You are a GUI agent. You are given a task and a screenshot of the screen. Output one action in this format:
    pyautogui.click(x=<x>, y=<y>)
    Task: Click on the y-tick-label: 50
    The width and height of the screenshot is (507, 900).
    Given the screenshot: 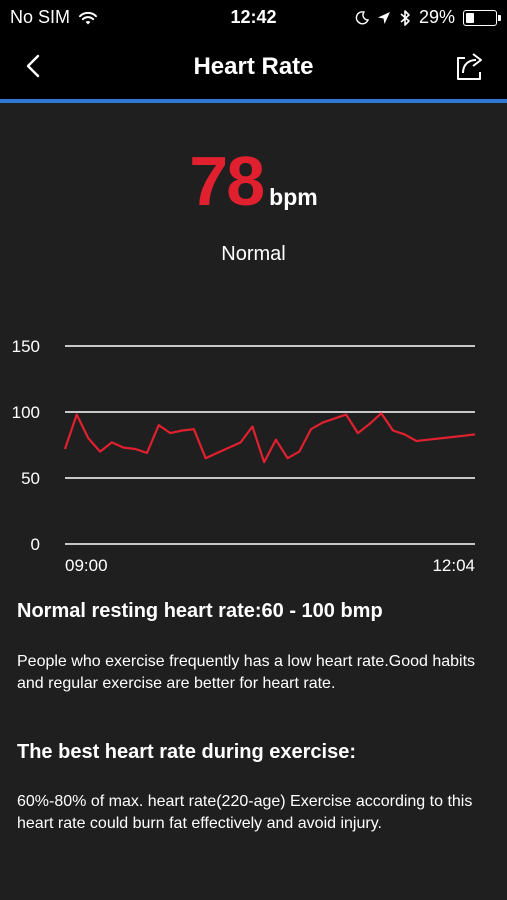 What is the action you would take?
    pyautogui.click(x=30, y=478)
    